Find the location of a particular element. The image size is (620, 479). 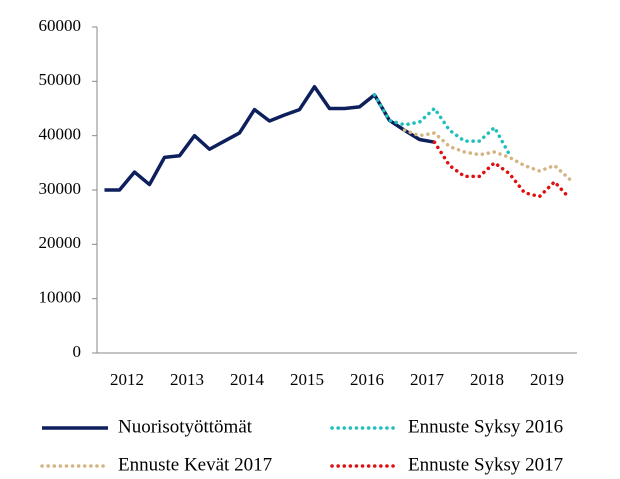

y-tick-label: 10000 is located at coordinates (60, 297).